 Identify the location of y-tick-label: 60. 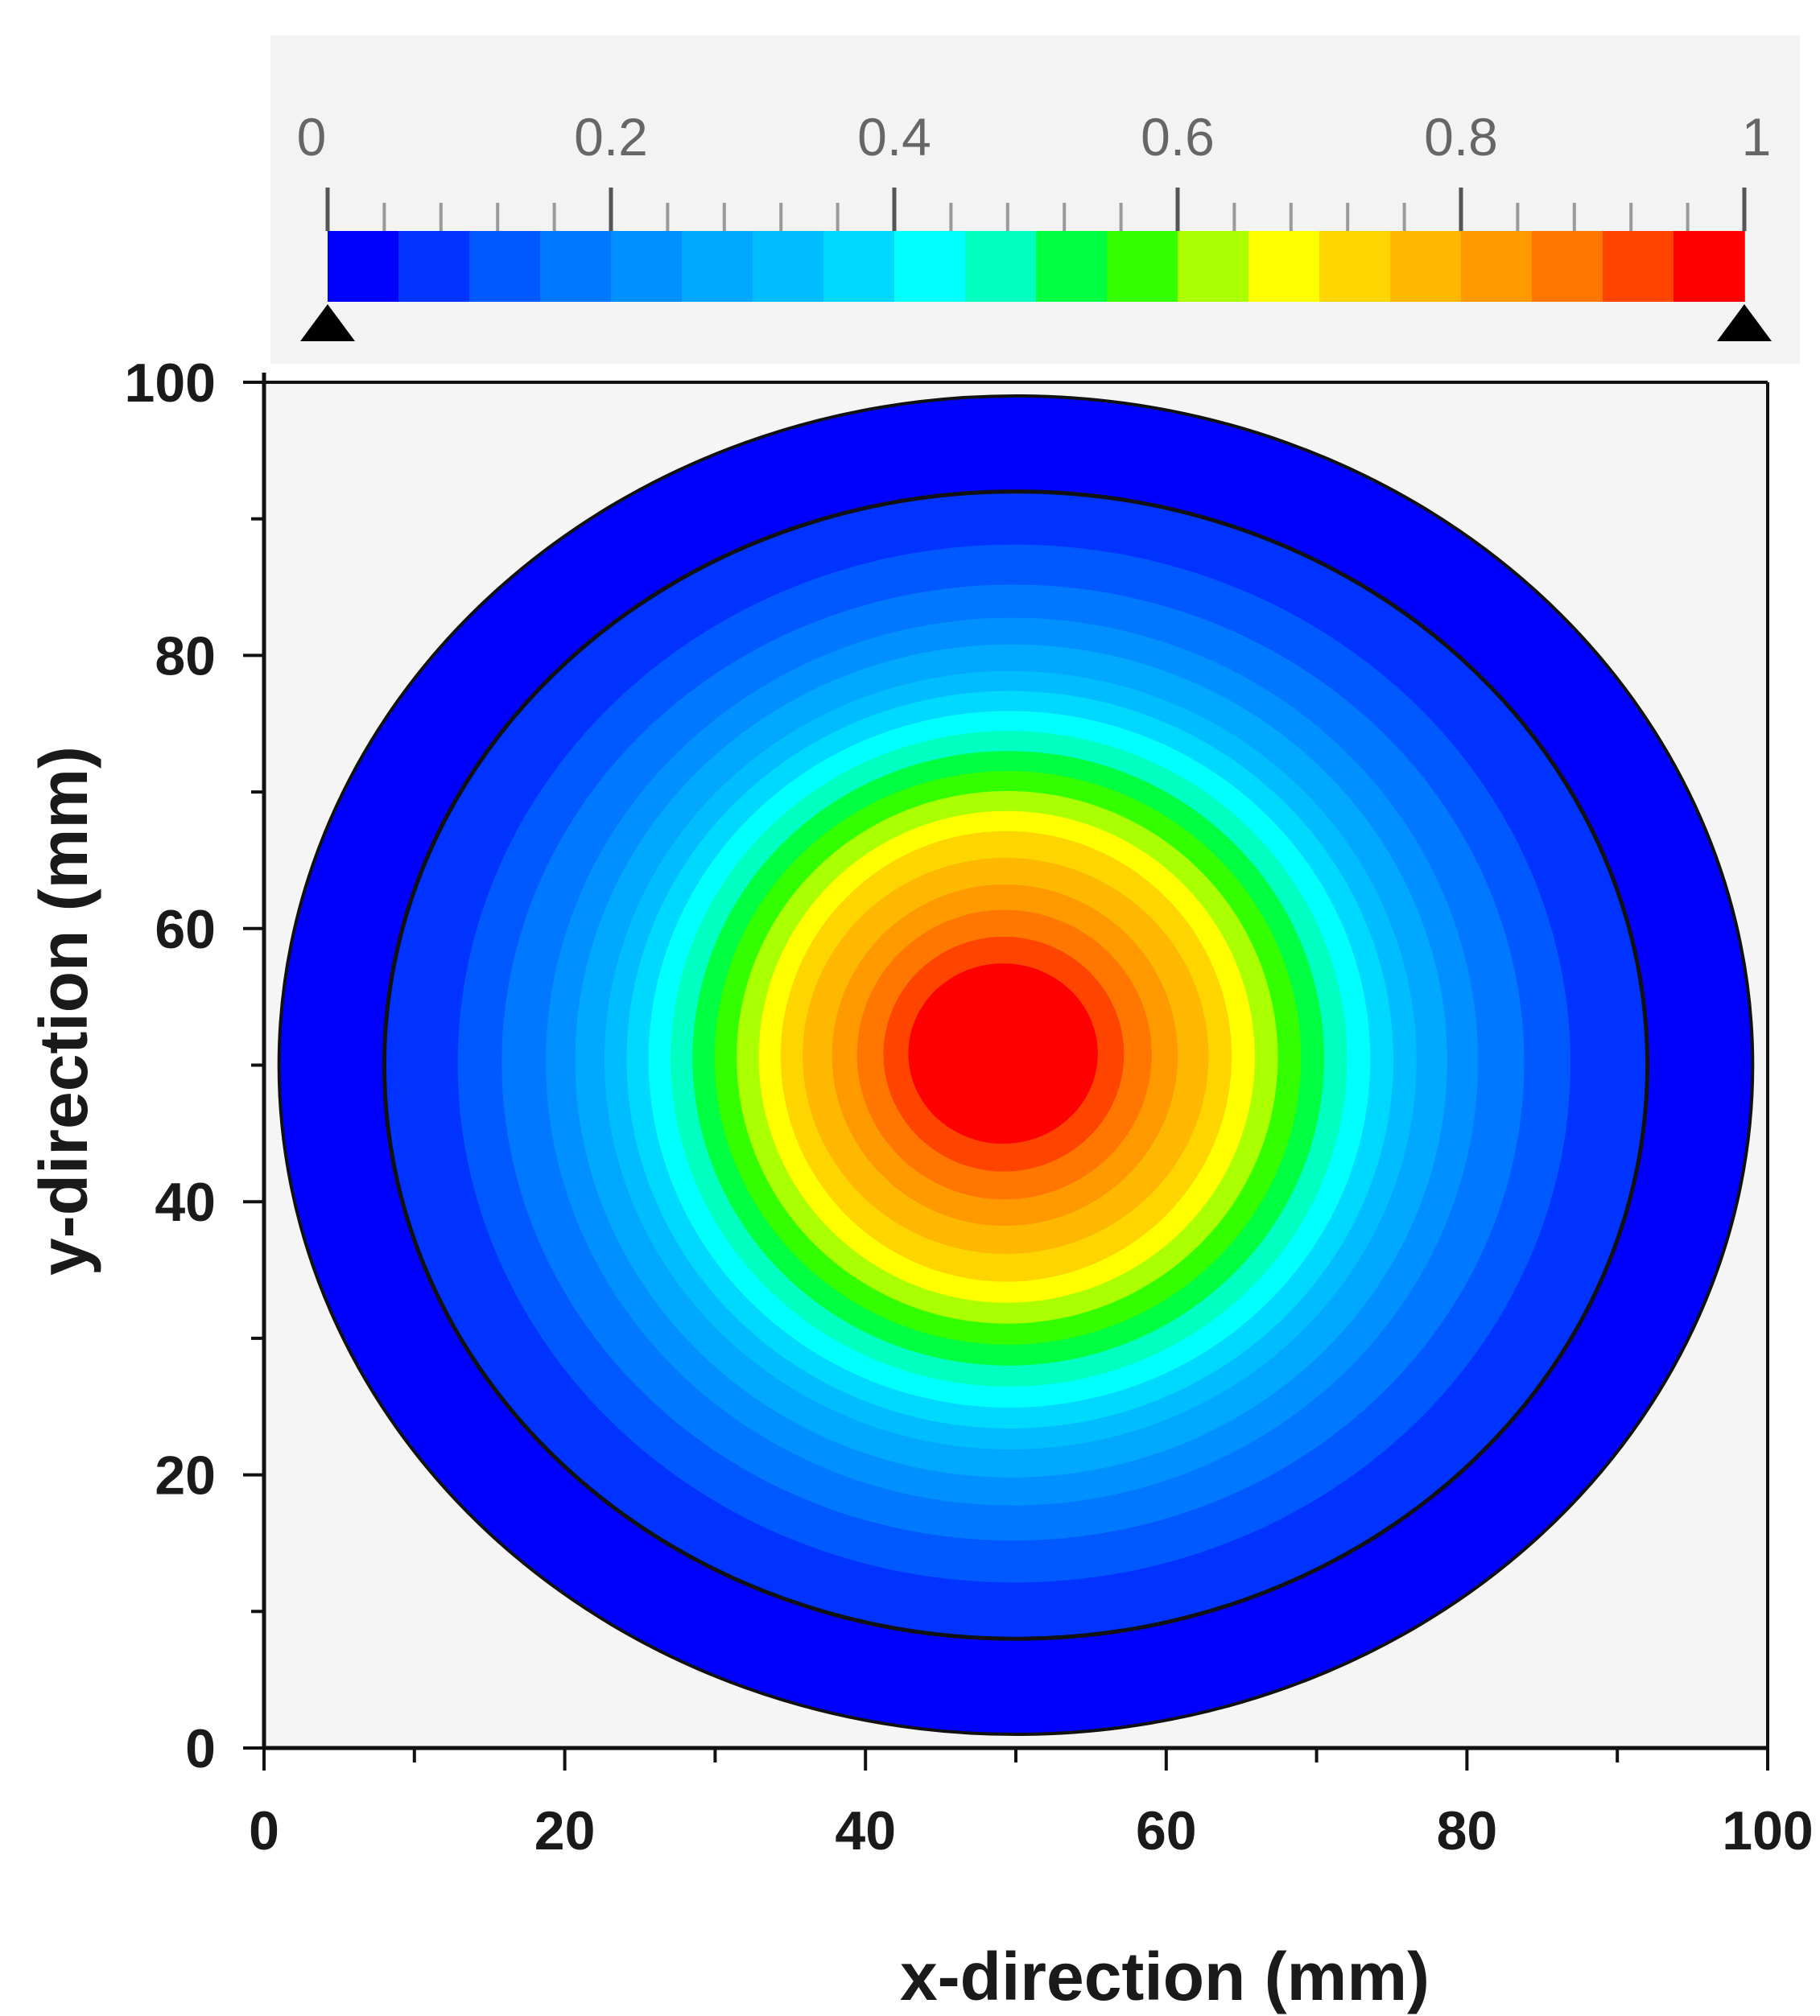
(185, 929).